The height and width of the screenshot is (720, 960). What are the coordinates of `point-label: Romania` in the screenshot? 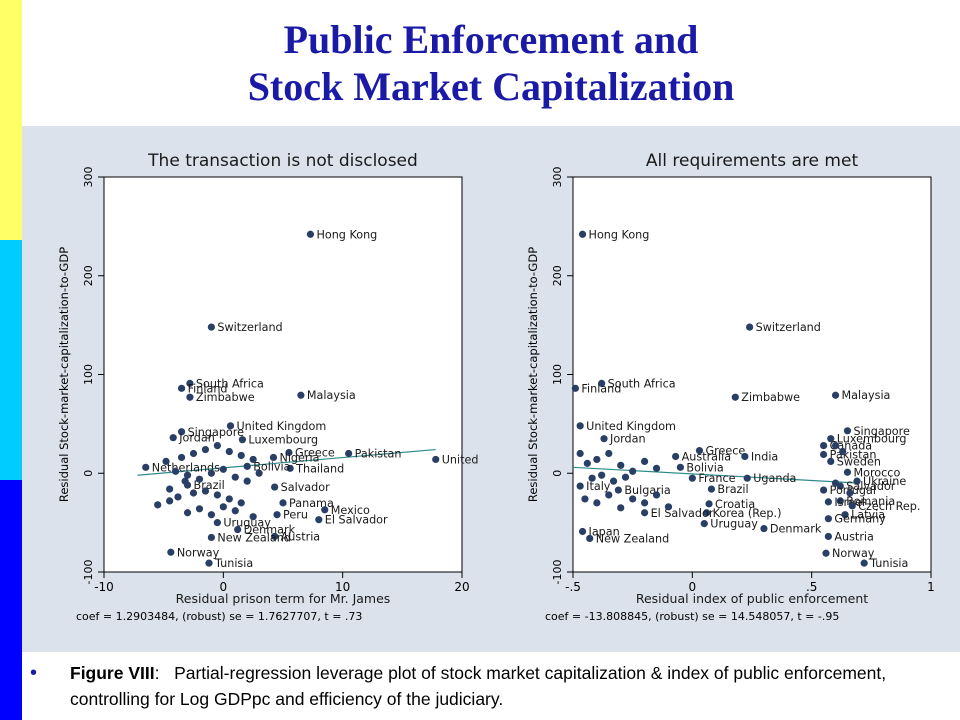 It's located at (870, 501).